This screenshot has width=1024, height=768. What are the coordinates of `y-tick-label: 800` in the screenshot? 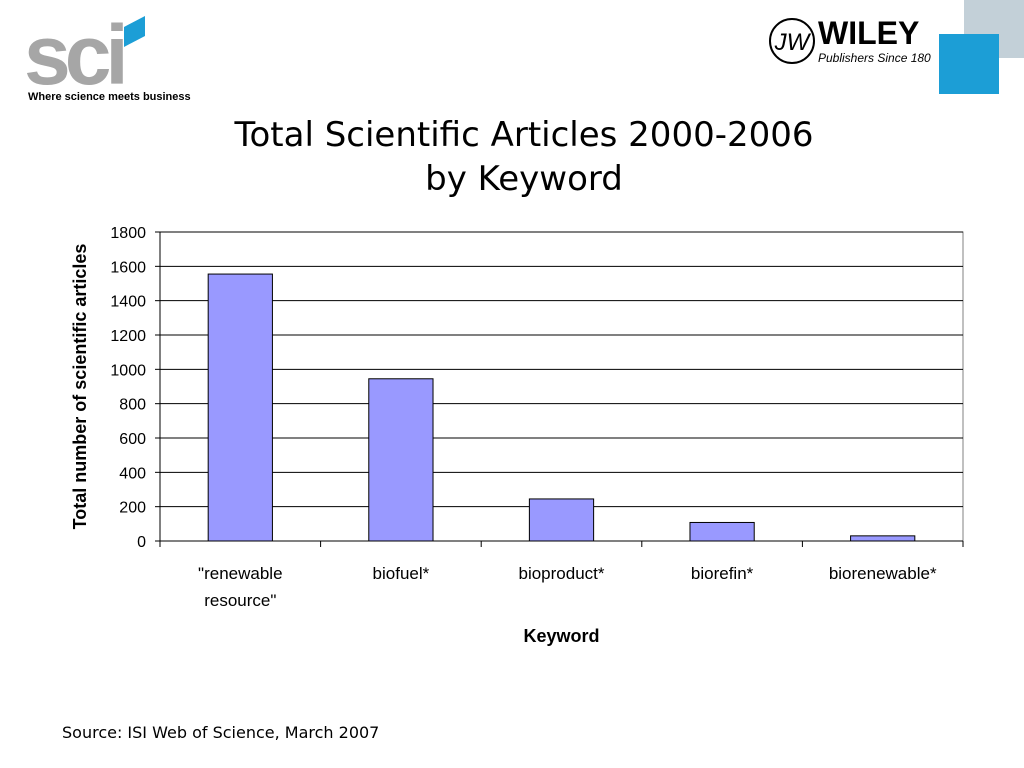 It's located at (132, 405).